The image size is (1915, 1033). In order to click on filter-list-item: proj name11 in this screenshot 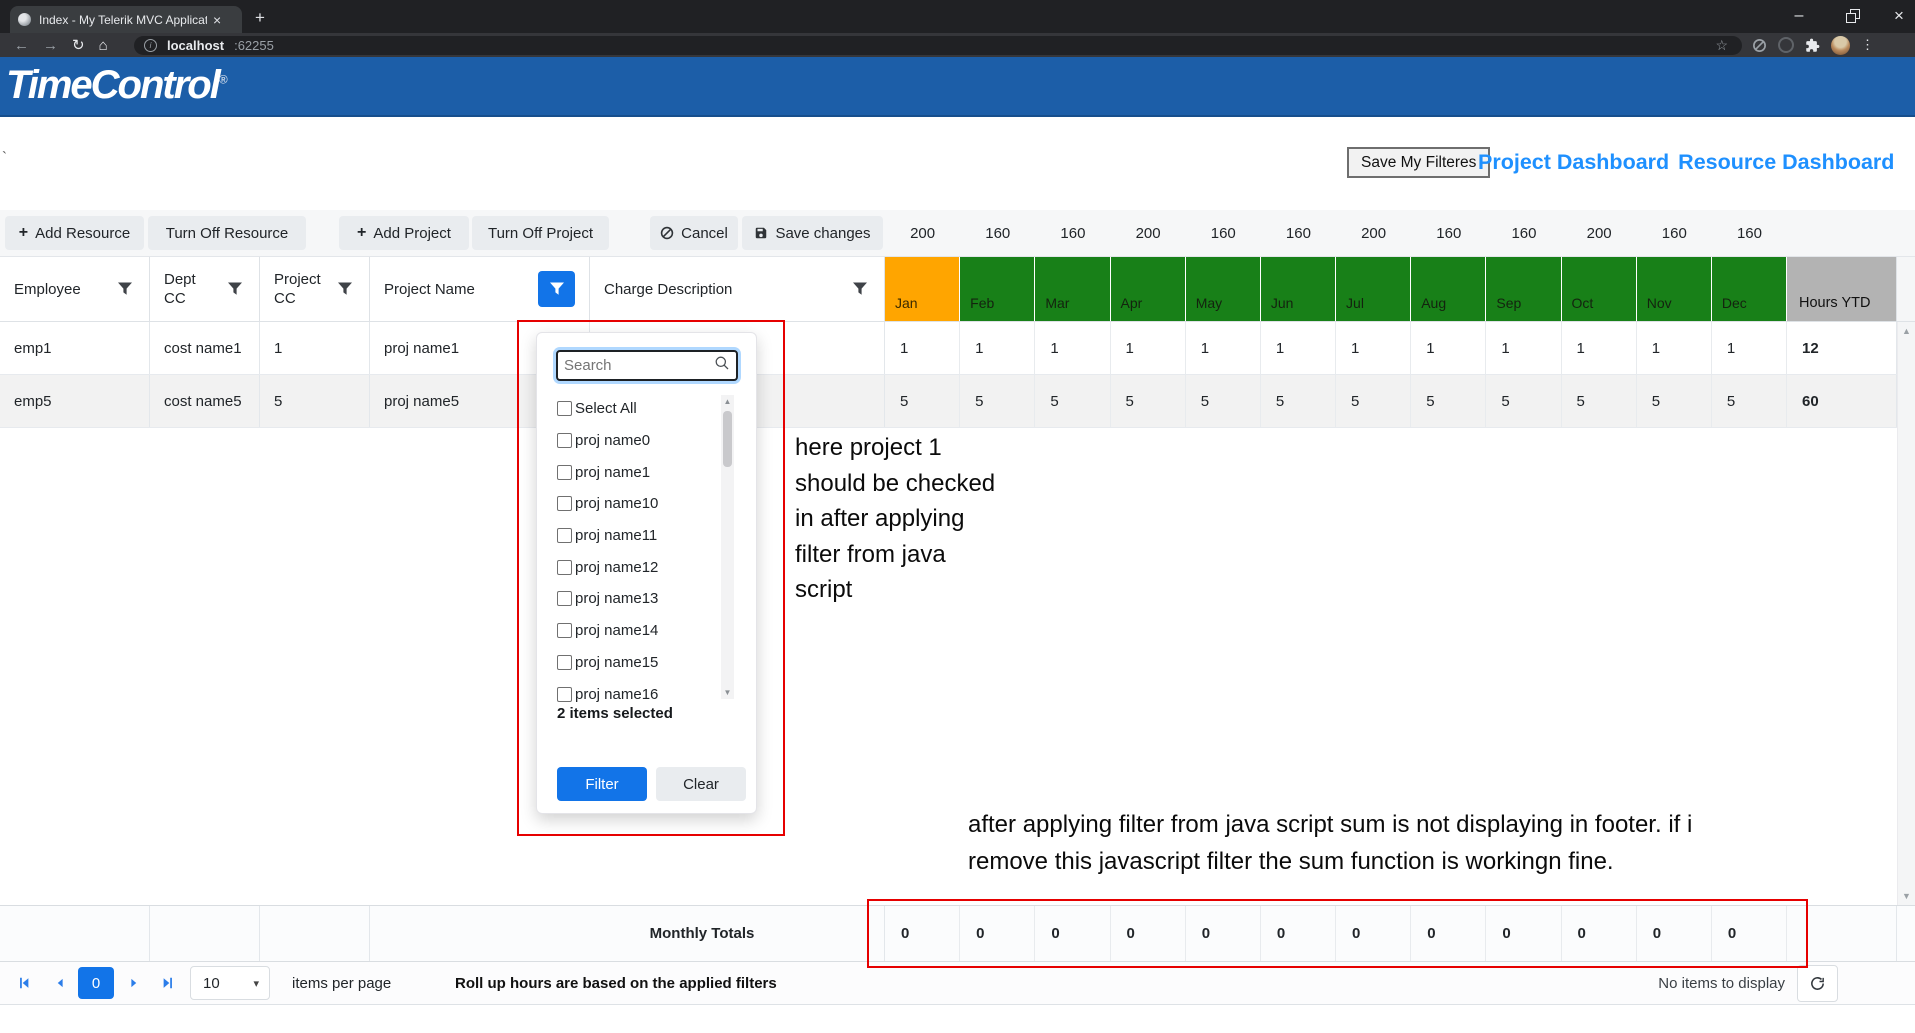, I will do `click(647, 536)`.